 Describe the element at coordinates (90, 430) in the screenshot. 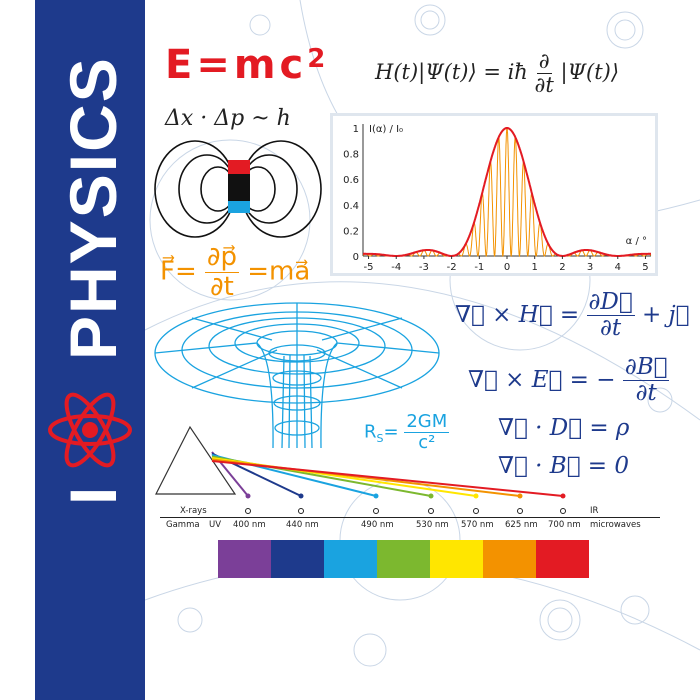

I see `atom-heart-icon` at that location.